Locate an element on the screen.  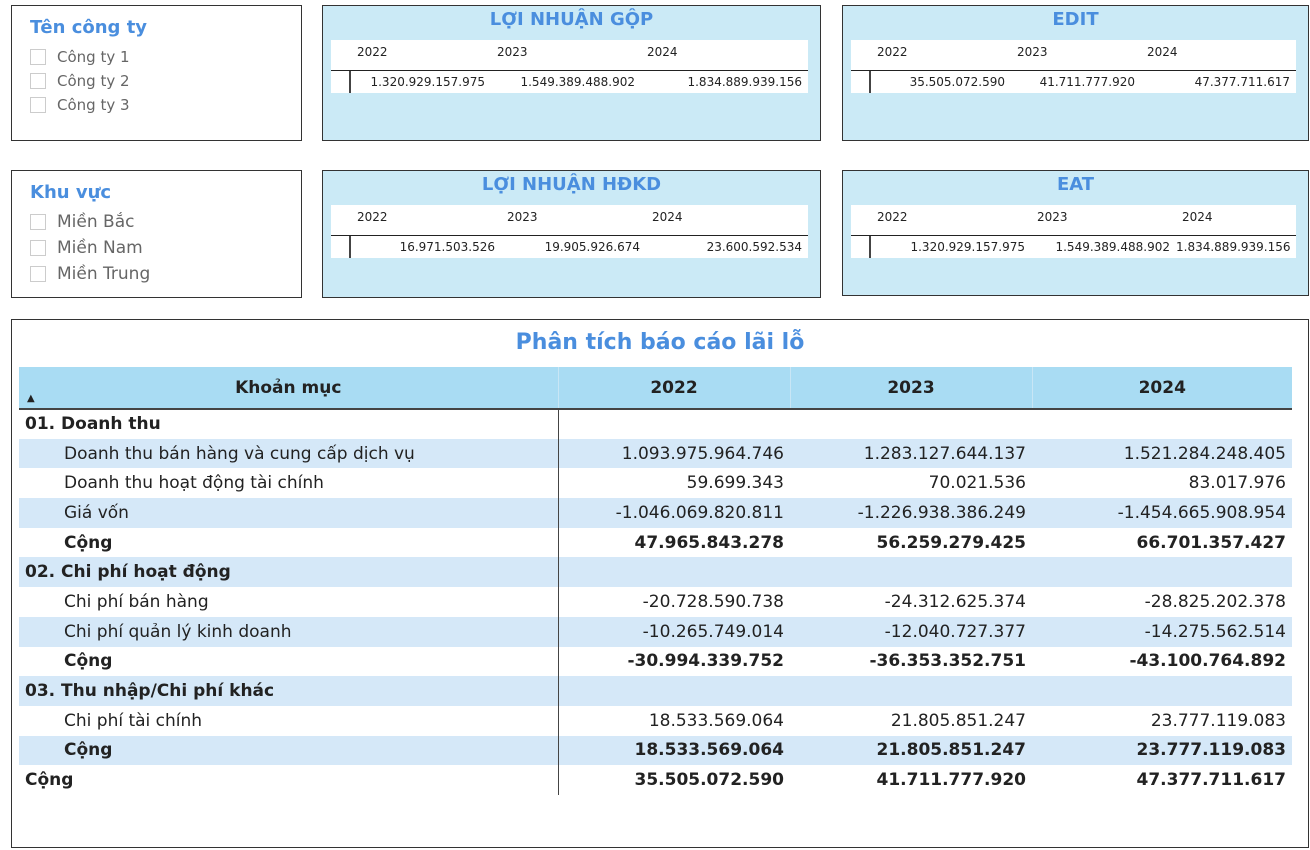
cell-value: 1.093.975.964.746 is located at coordinates (674, 453).